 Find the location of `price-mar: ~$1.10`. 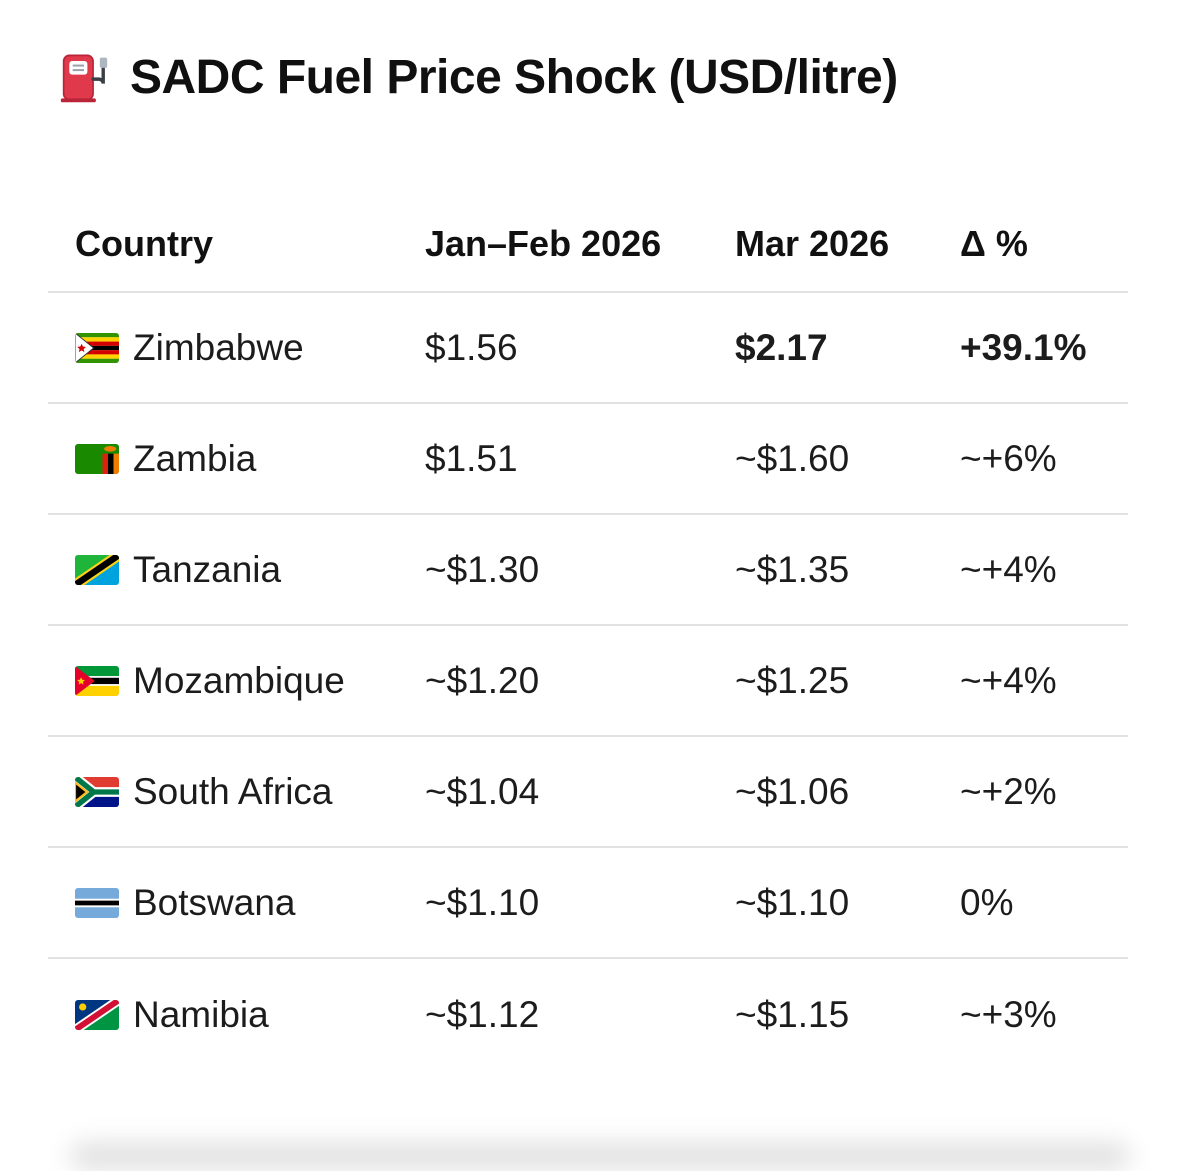

price-mar: ~$1.10 is located at coordinates (792, 902).